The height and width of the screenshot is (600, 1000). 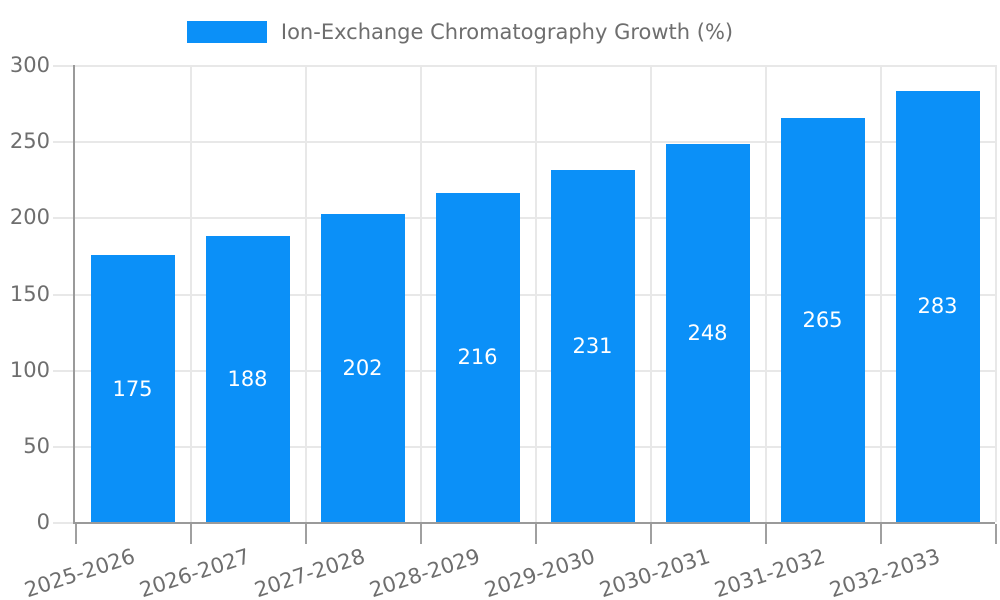 I want to click on x-axis-tick-label: 2028-2029, so click(x=424, y=572).